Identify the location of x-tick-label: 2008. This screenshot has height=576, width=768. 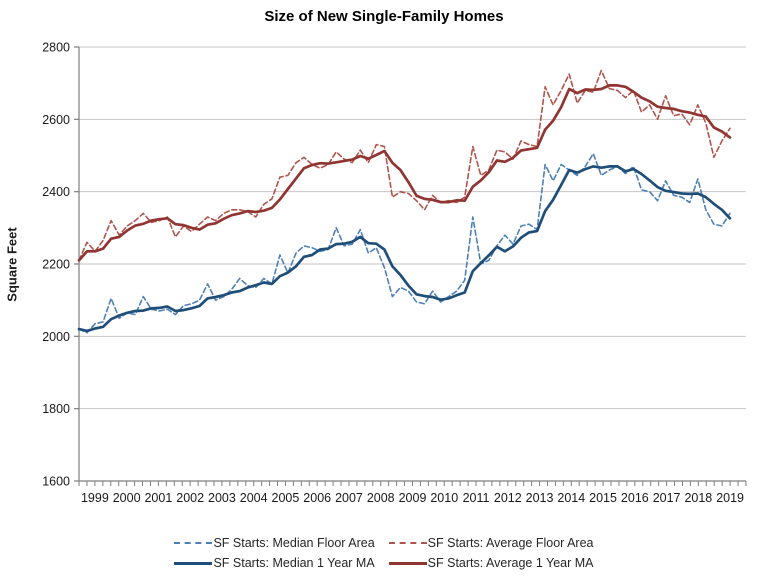
(381, 498).